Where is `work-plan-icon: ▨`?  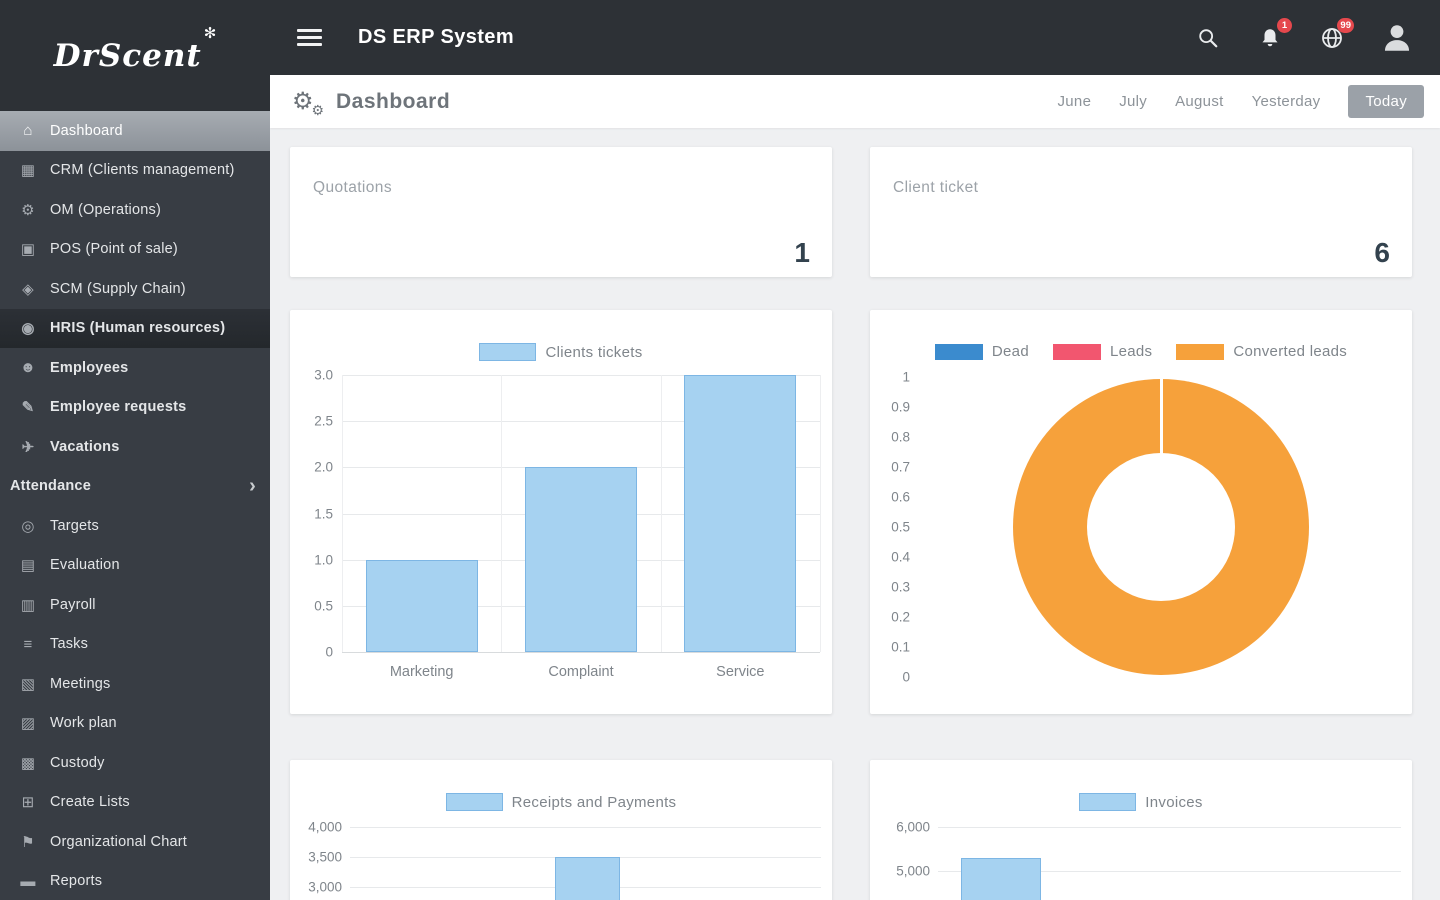
work-plan-icon: ▨ is located at coordinates (28, 724).